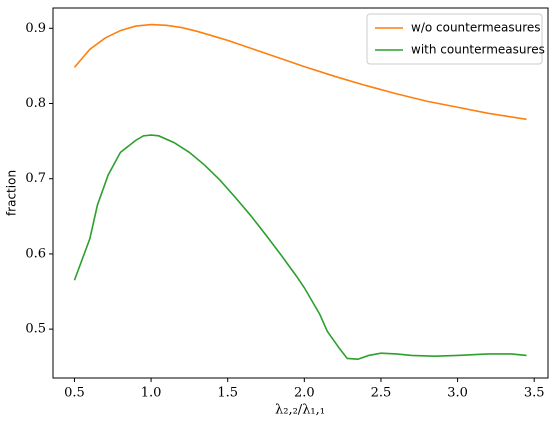 The image size is (555, 428). I want to click on x-tick-label: 3.0, so click(457, 393).